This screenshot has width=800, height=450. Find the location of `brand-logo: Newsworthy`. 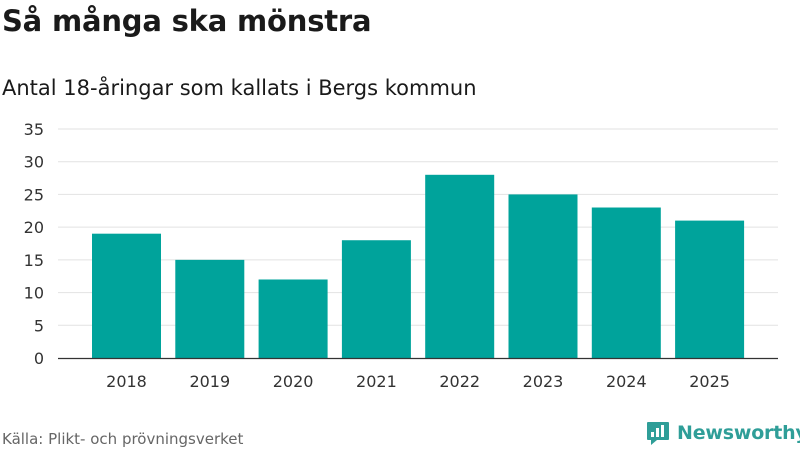

brand-logo: Newsworthy is located at coordinates (722, 433).